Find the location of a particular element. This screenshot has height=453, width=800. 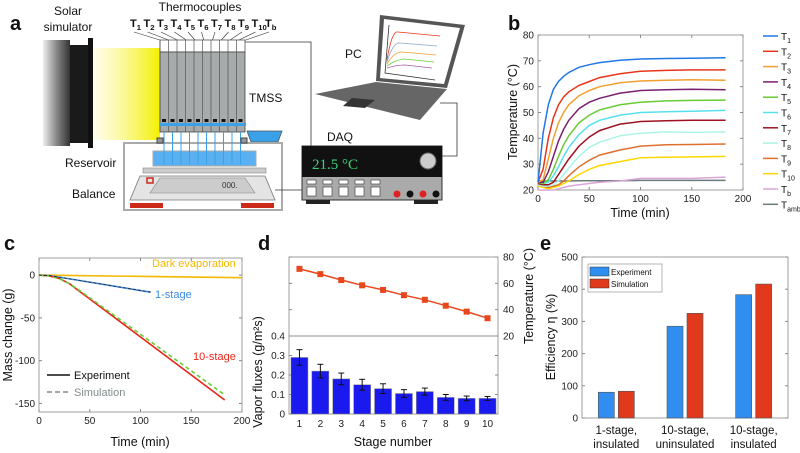

x-tick-label: 9 is located at coordinates (467, 424).